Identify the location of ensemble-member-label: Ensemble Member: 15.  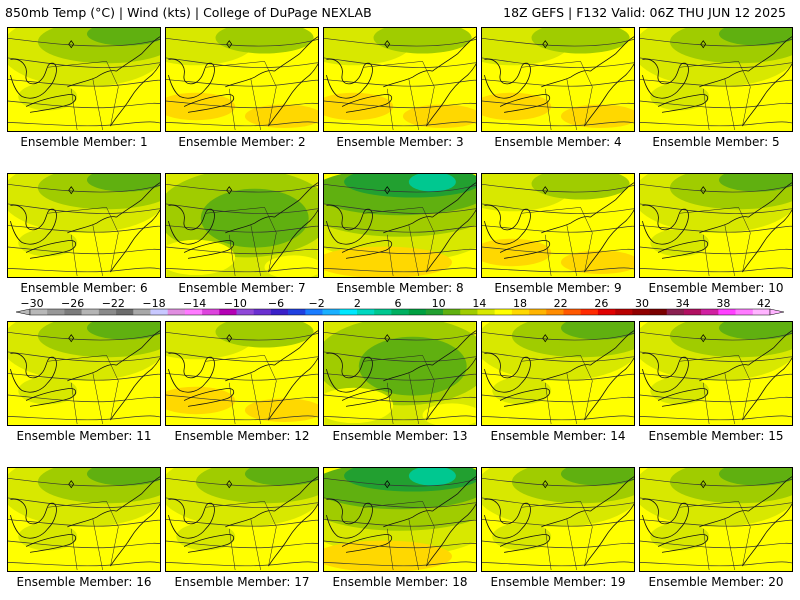
(716, 436).